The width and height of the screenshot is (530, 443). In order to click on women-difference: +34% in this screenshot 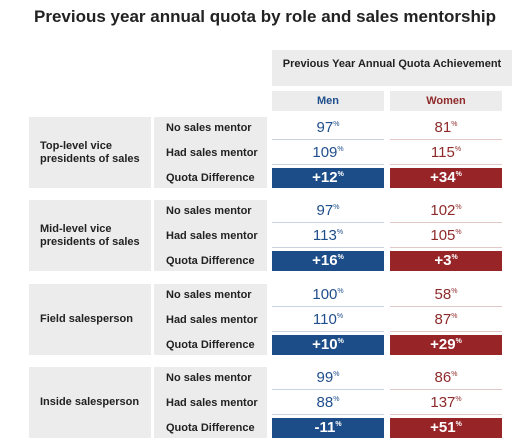, I will do `click(446, 178)`.